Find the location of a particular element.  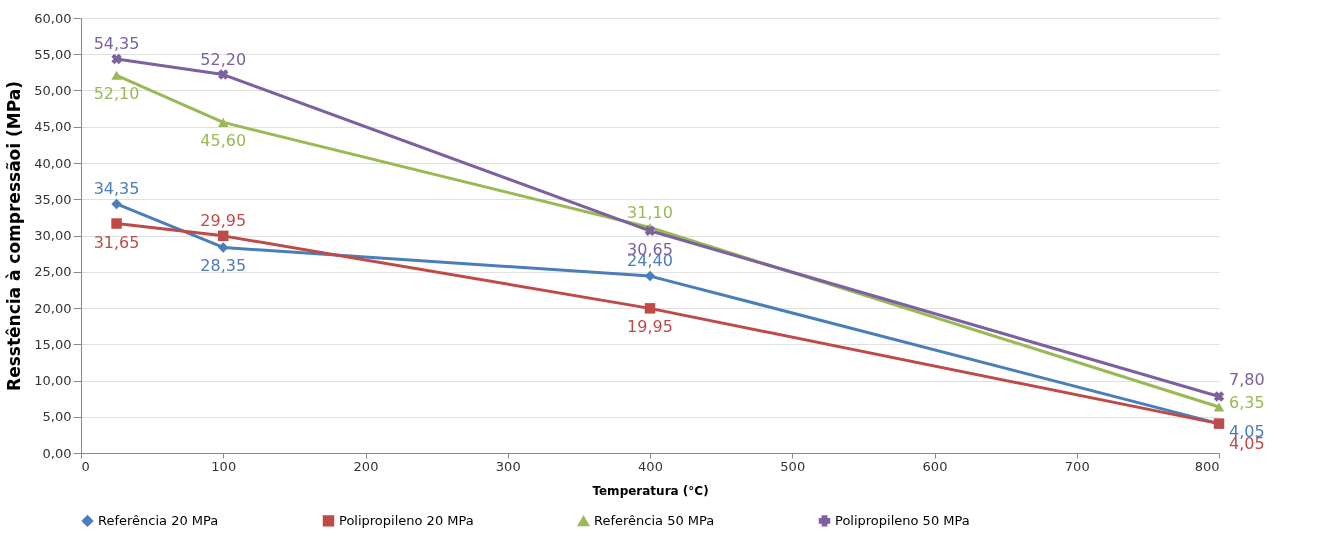

y-tick-label: 10,00 is located at coordinates (53, 380).